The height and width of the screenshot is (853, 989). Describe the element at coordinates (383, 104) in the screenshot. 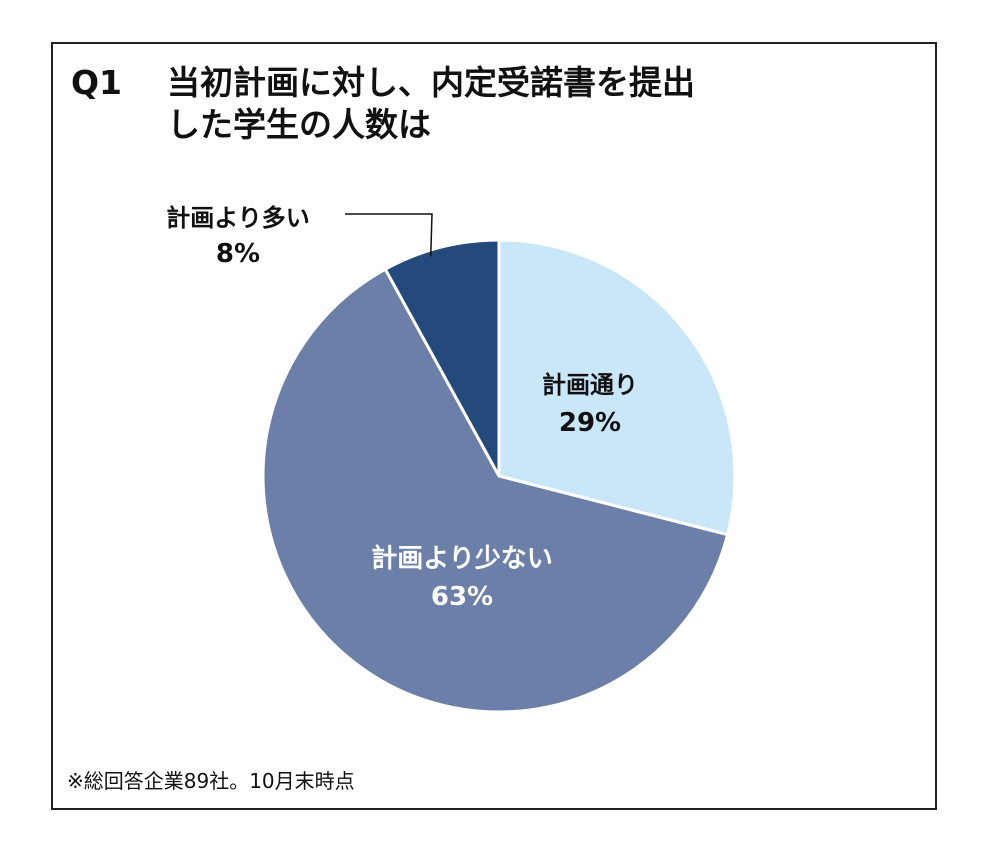

I see `chart-title: Q1 当初計画に対し、内定受諾書を提出 した学生の人数は` at that location.